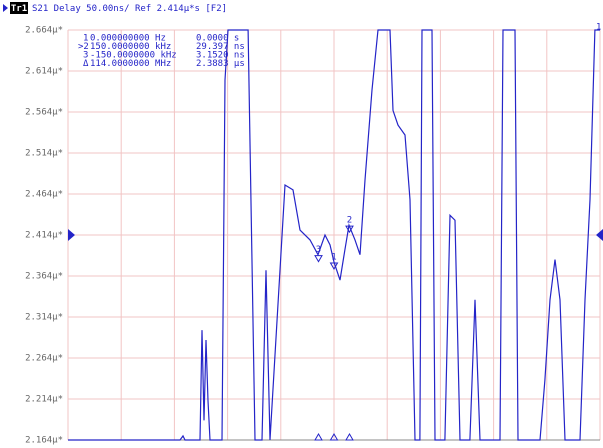 The height and width of the screenshot is (448, 603). What do you see at coordinates (220, 56) in the screenshot?
I see `marker-table-cell: 3.1520 ns` at bounding box center [220, 56].